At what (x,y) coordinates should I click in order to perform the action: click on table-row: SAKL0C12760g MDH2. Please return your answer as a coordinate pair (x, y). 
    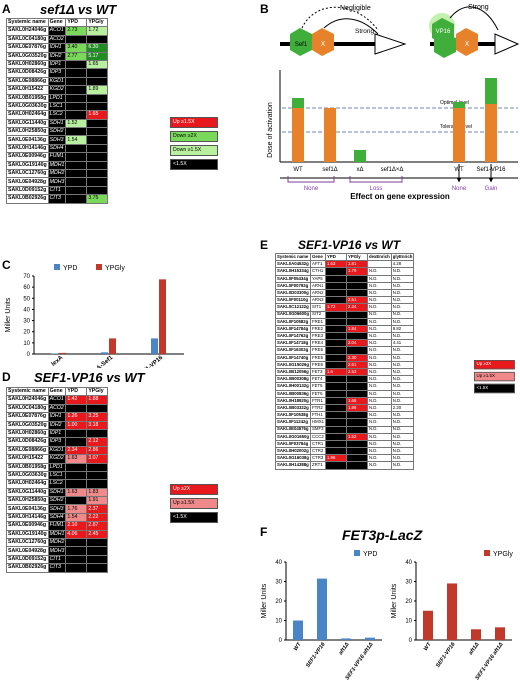
    Looking at the image, I should click on (57, 174).